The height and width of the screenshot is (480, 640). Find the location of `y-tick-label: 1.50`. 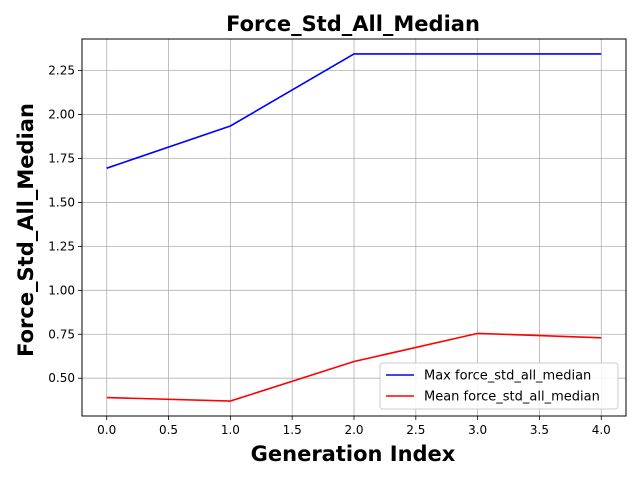

y-tick-label: 1.50 is located at coordinates (61, 202).